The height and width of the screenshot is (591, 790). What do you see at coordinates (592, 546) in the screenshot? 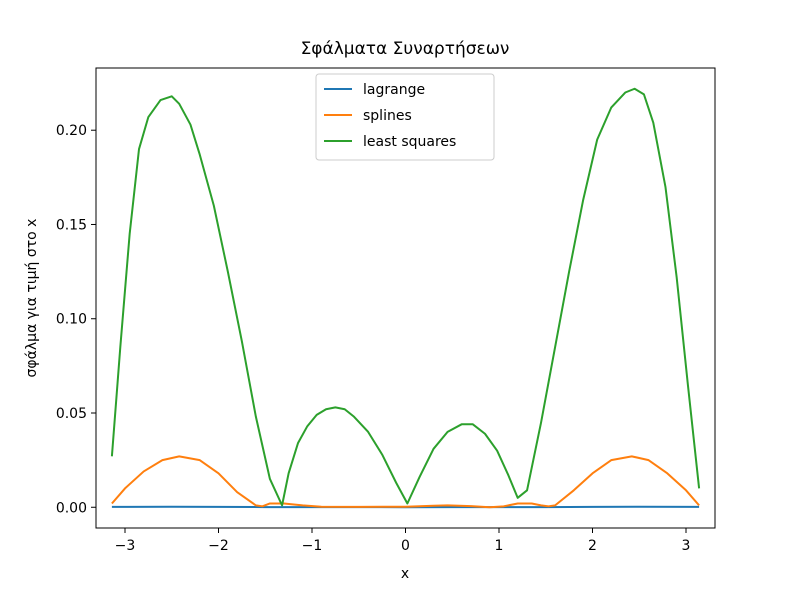
I see `x-tick-label: 2` at bounding box center [592, 546].